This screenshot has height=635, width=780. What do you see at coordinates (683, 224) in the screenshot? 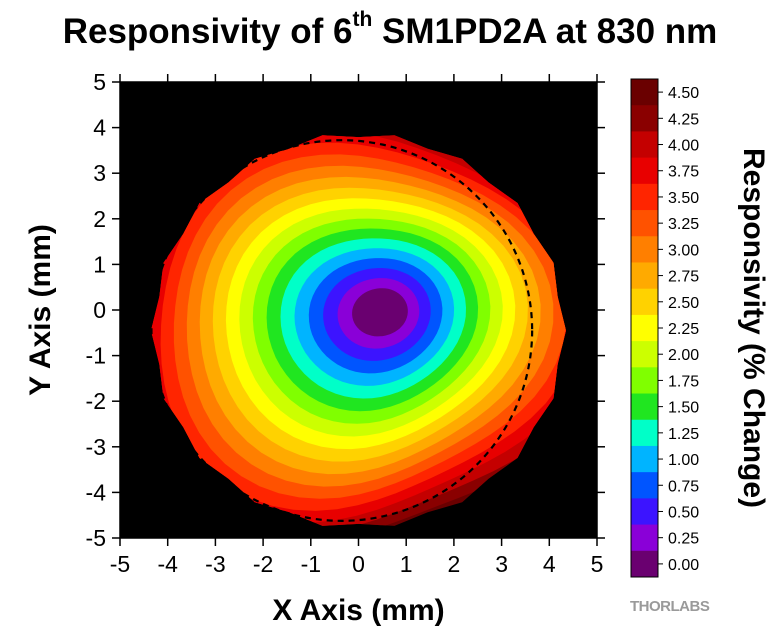
I see `colorbar-tick-label: 3.25` at bounding box center [683, 224].